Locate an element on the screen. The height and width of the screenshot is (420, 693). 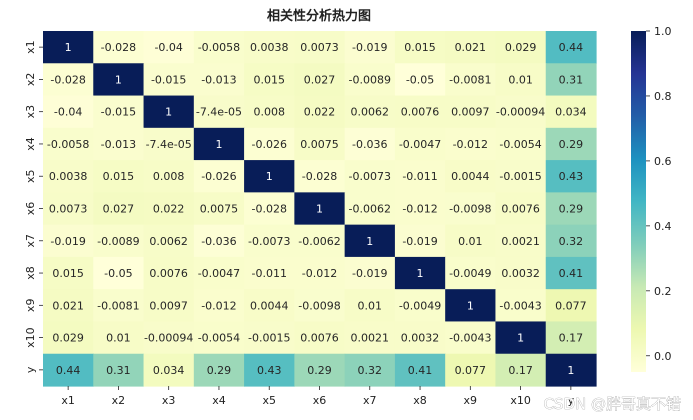
cell-value-label: 0.029 is located at coordinates (68, 338).